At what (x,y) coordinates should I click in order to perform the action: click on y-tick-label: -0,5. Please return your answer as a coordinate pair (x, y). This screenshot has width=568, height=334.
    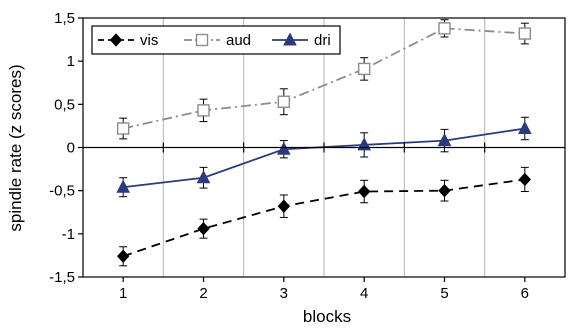
    Looking at the image, I should click on (62, 191).